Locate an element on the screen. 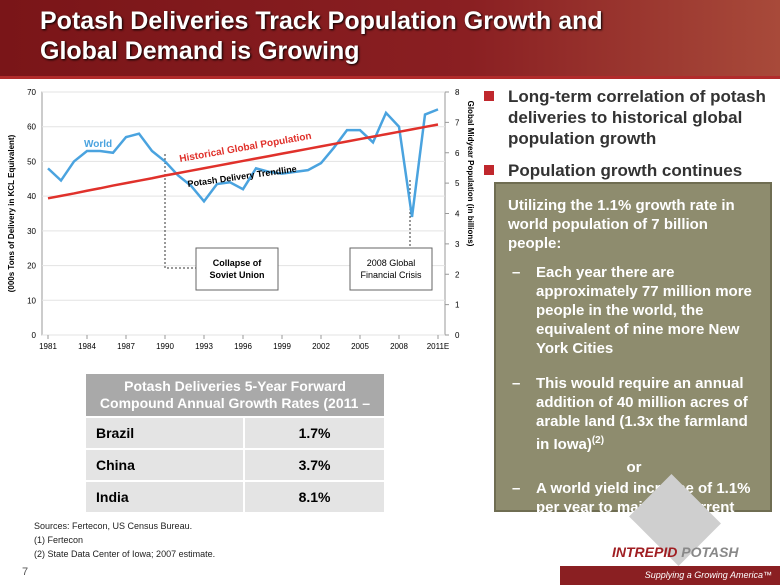 Image resolution: width=780 pixels, height=585 pixels. country: India is located at coordinates (164, 497).